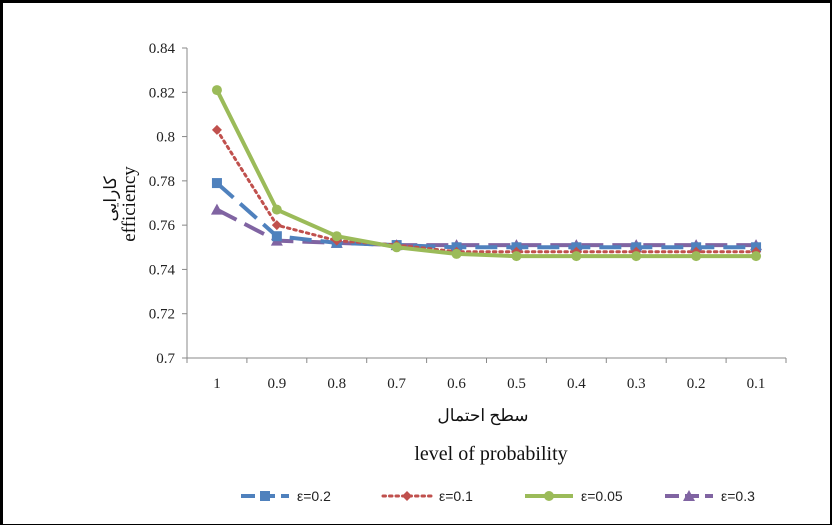 The image size is (832, 528). I want to click on x-tick-label: 0.9, so click(276, 384).